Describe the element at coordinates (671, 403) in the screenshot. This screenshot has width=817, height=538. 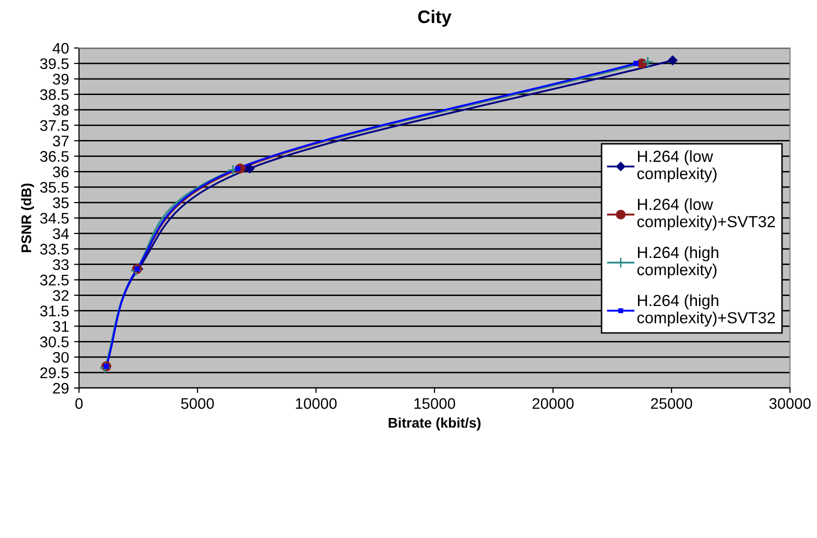
I see `x-tick-label: 25000` at that location.